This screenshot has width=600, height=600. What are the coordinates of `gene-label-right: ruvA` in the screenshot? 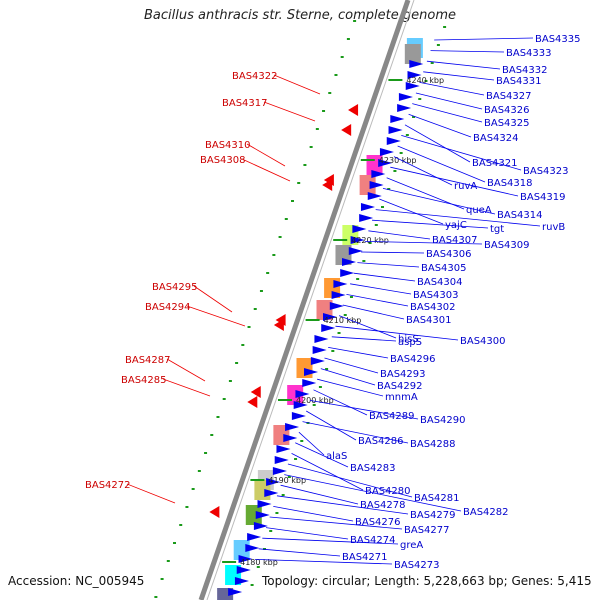 It's located at (465, 186).